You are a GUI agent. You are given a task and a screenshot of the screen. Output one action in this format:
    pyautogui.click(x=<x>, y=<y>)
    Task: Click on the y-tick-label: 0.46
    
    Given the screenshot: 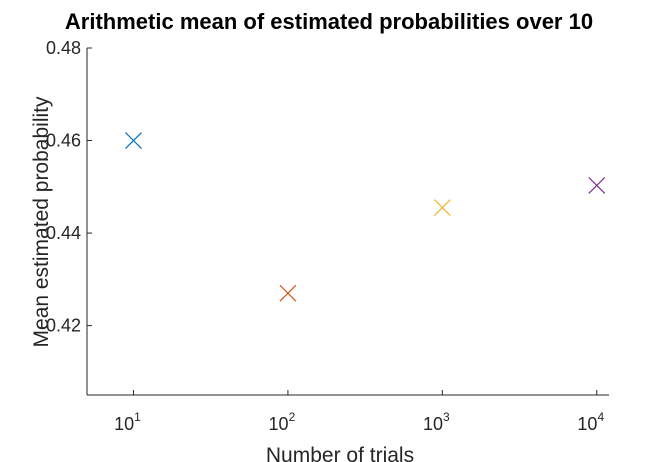 What is the action you would take?
    pyautogui.click(x=63, y=141)
    